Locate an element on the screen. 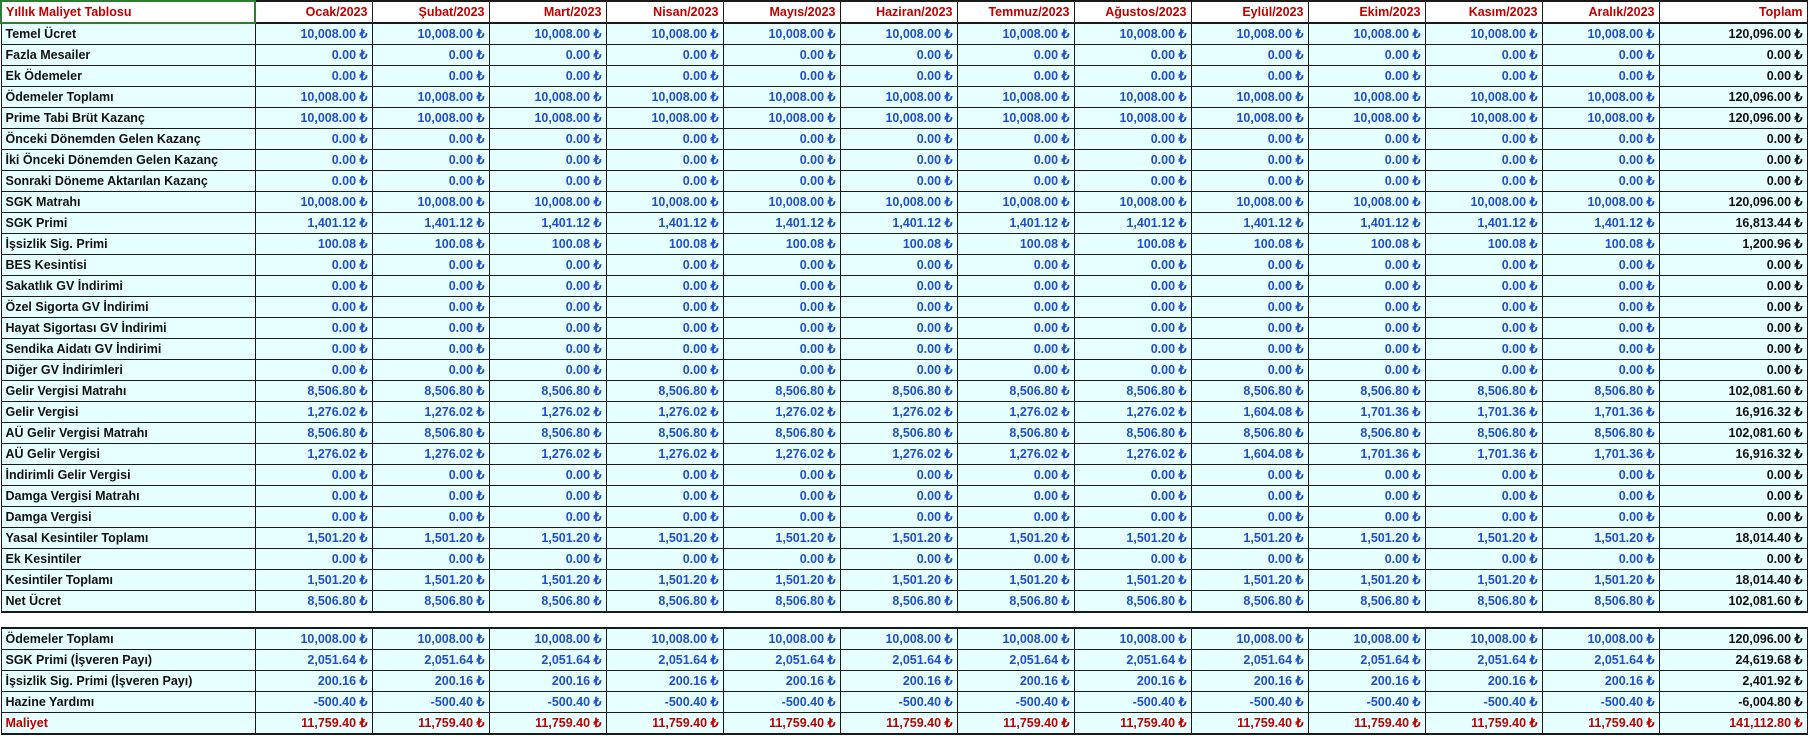 This screenshot has width=1809, height=736. row-label-cell: Sonraki Döneme Aktarılan Kazanç is located at coordinates (128, 181).